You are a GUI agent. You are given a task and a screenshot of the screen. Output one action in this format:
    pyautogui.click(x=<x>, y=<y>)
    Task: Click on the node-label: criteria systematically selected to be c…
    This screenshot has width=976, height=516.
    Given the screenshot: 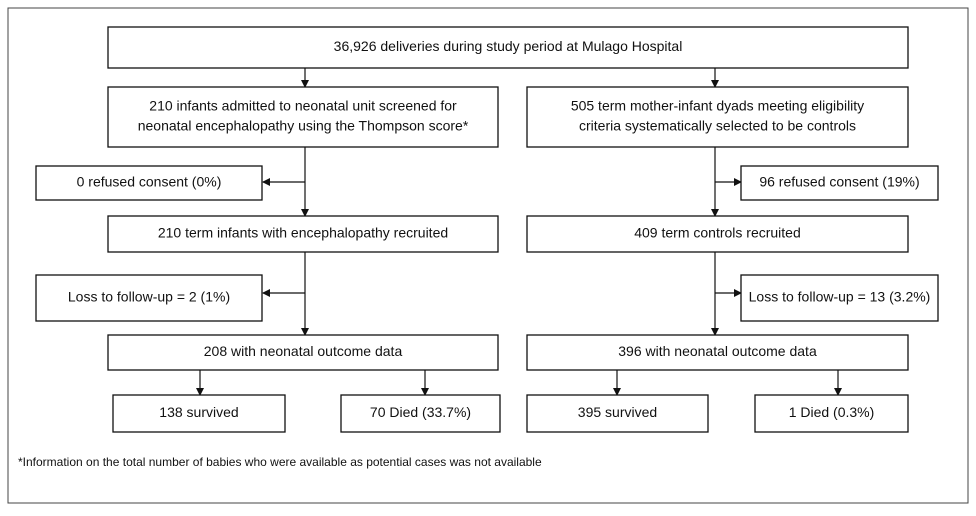 What is the action you would take?
    pyautogui.click(x=717, y=126)
    